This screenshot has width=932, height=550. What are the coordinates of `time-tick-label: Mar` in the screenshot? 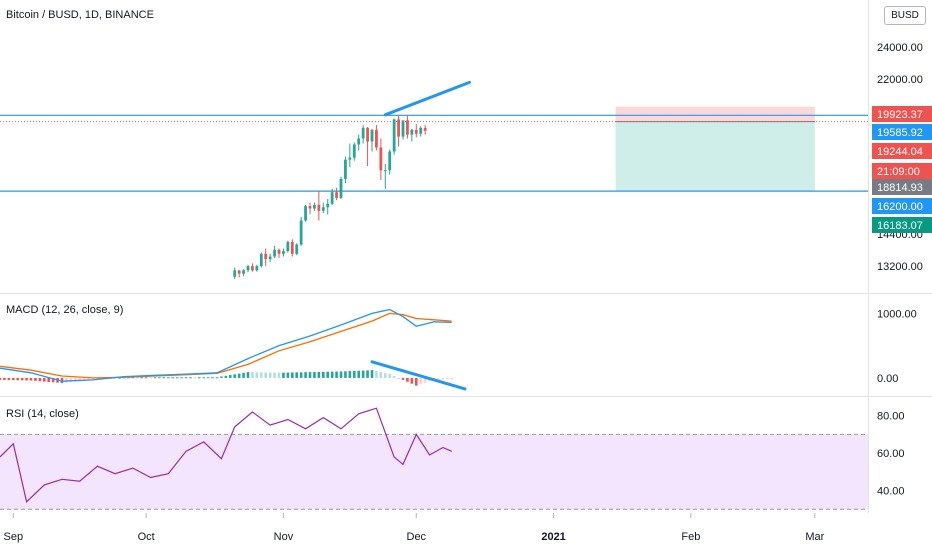 It's located at (814, 537).